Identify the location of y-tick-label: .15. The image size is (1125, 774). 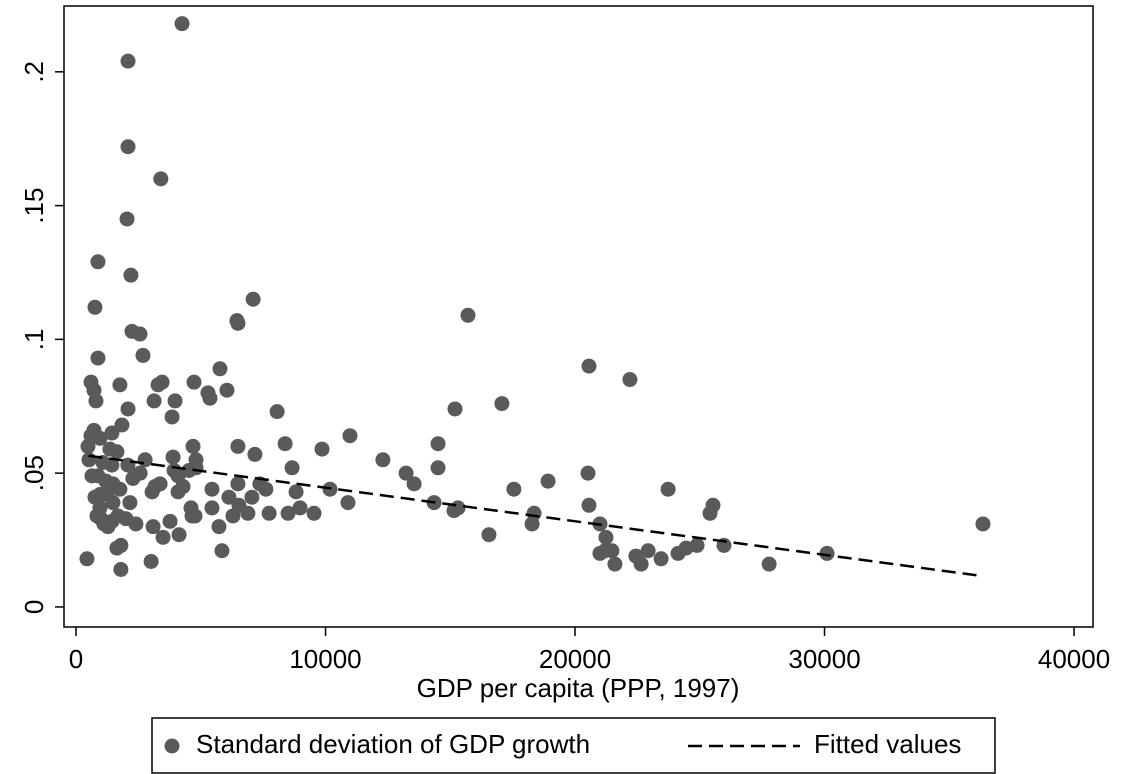
(34, 206).